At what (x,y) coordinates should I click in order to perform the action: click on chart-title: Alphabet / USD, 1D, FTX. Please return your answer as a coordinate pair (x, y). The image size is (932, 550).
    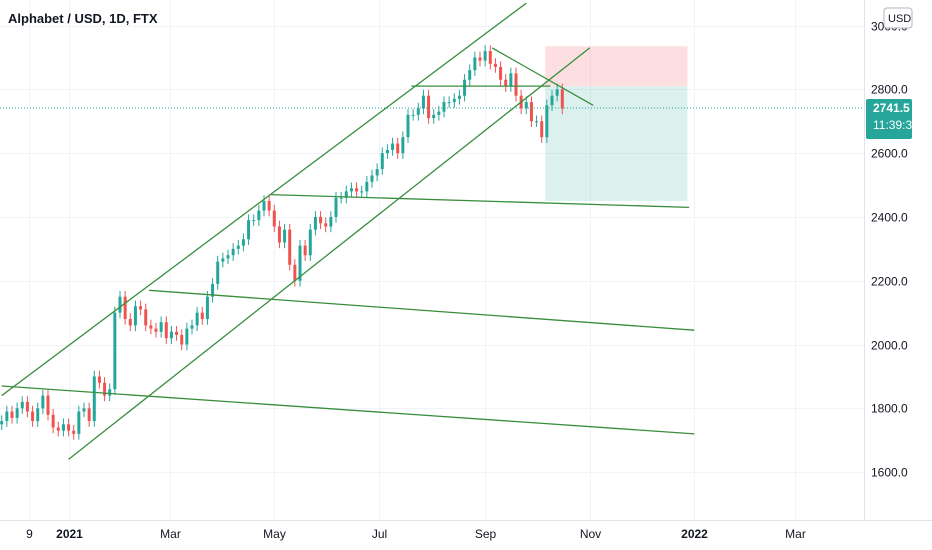
    Looking at the image, I should click on (83, 18).